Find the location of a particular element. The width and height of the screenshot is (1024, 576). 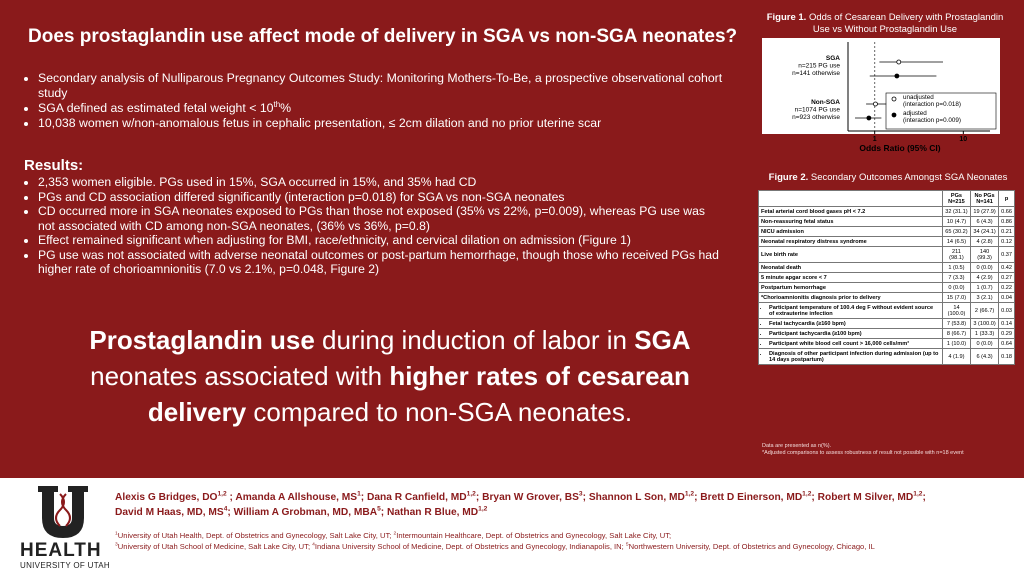

group-label: SGA is located at coordinates (833, 58).